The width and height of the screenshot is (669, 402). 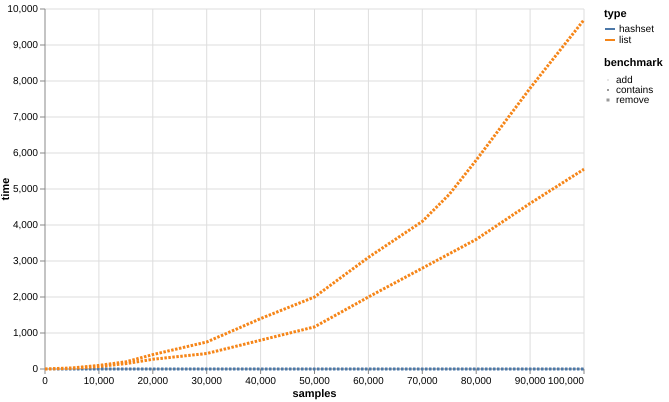 I want to click on x-tick-label: 10,000, so click(x=99, y=381).